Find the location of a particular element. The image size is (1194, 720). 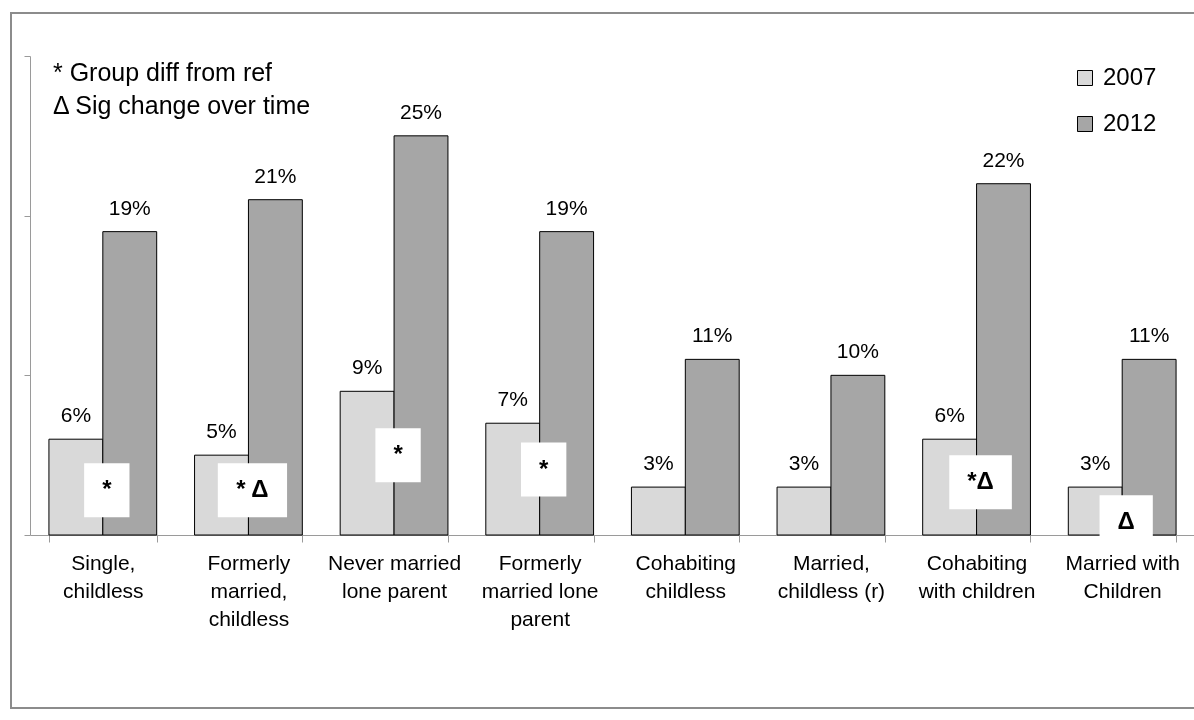

annotation: * Group diff from ref is located at coordinates (163, 72).